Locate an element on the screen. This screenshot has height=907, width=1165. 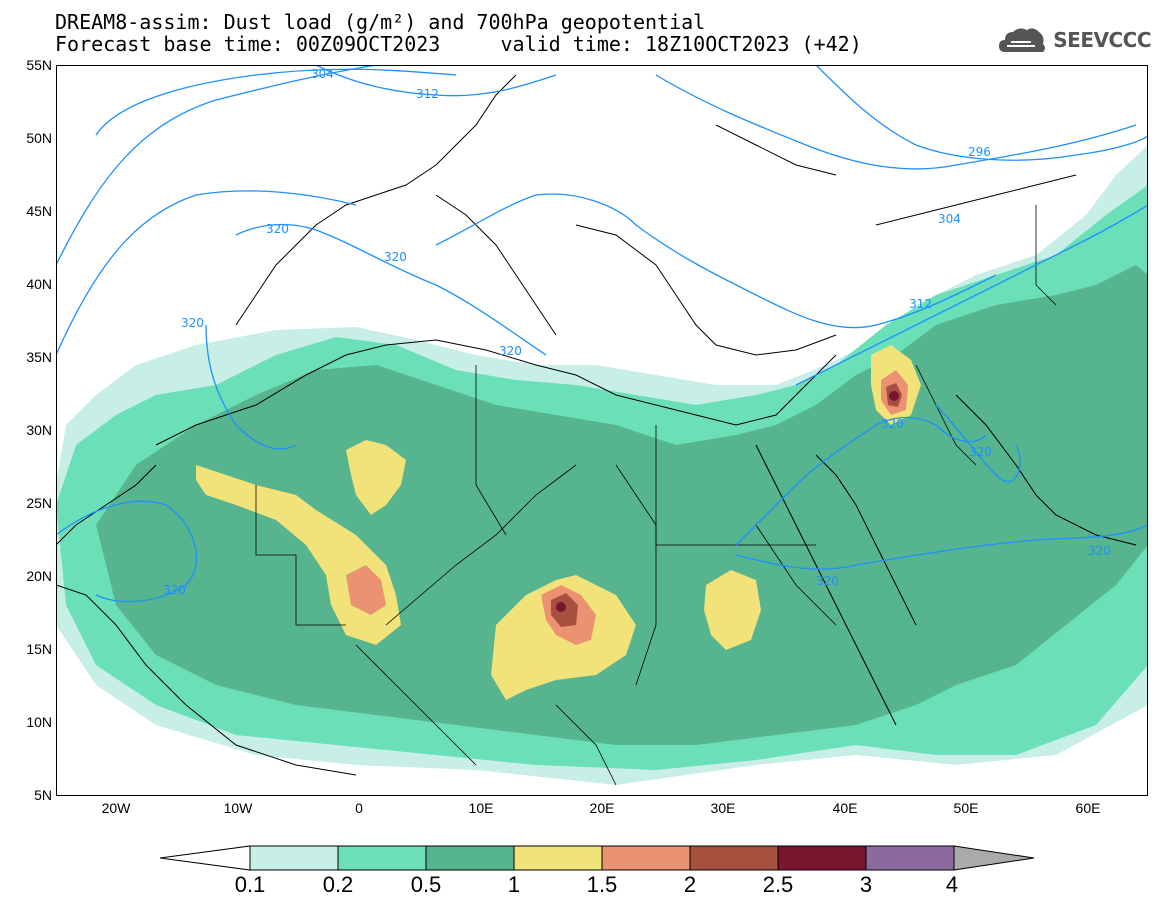
colorbar-label: 3 is located at coordinates (866, 884).